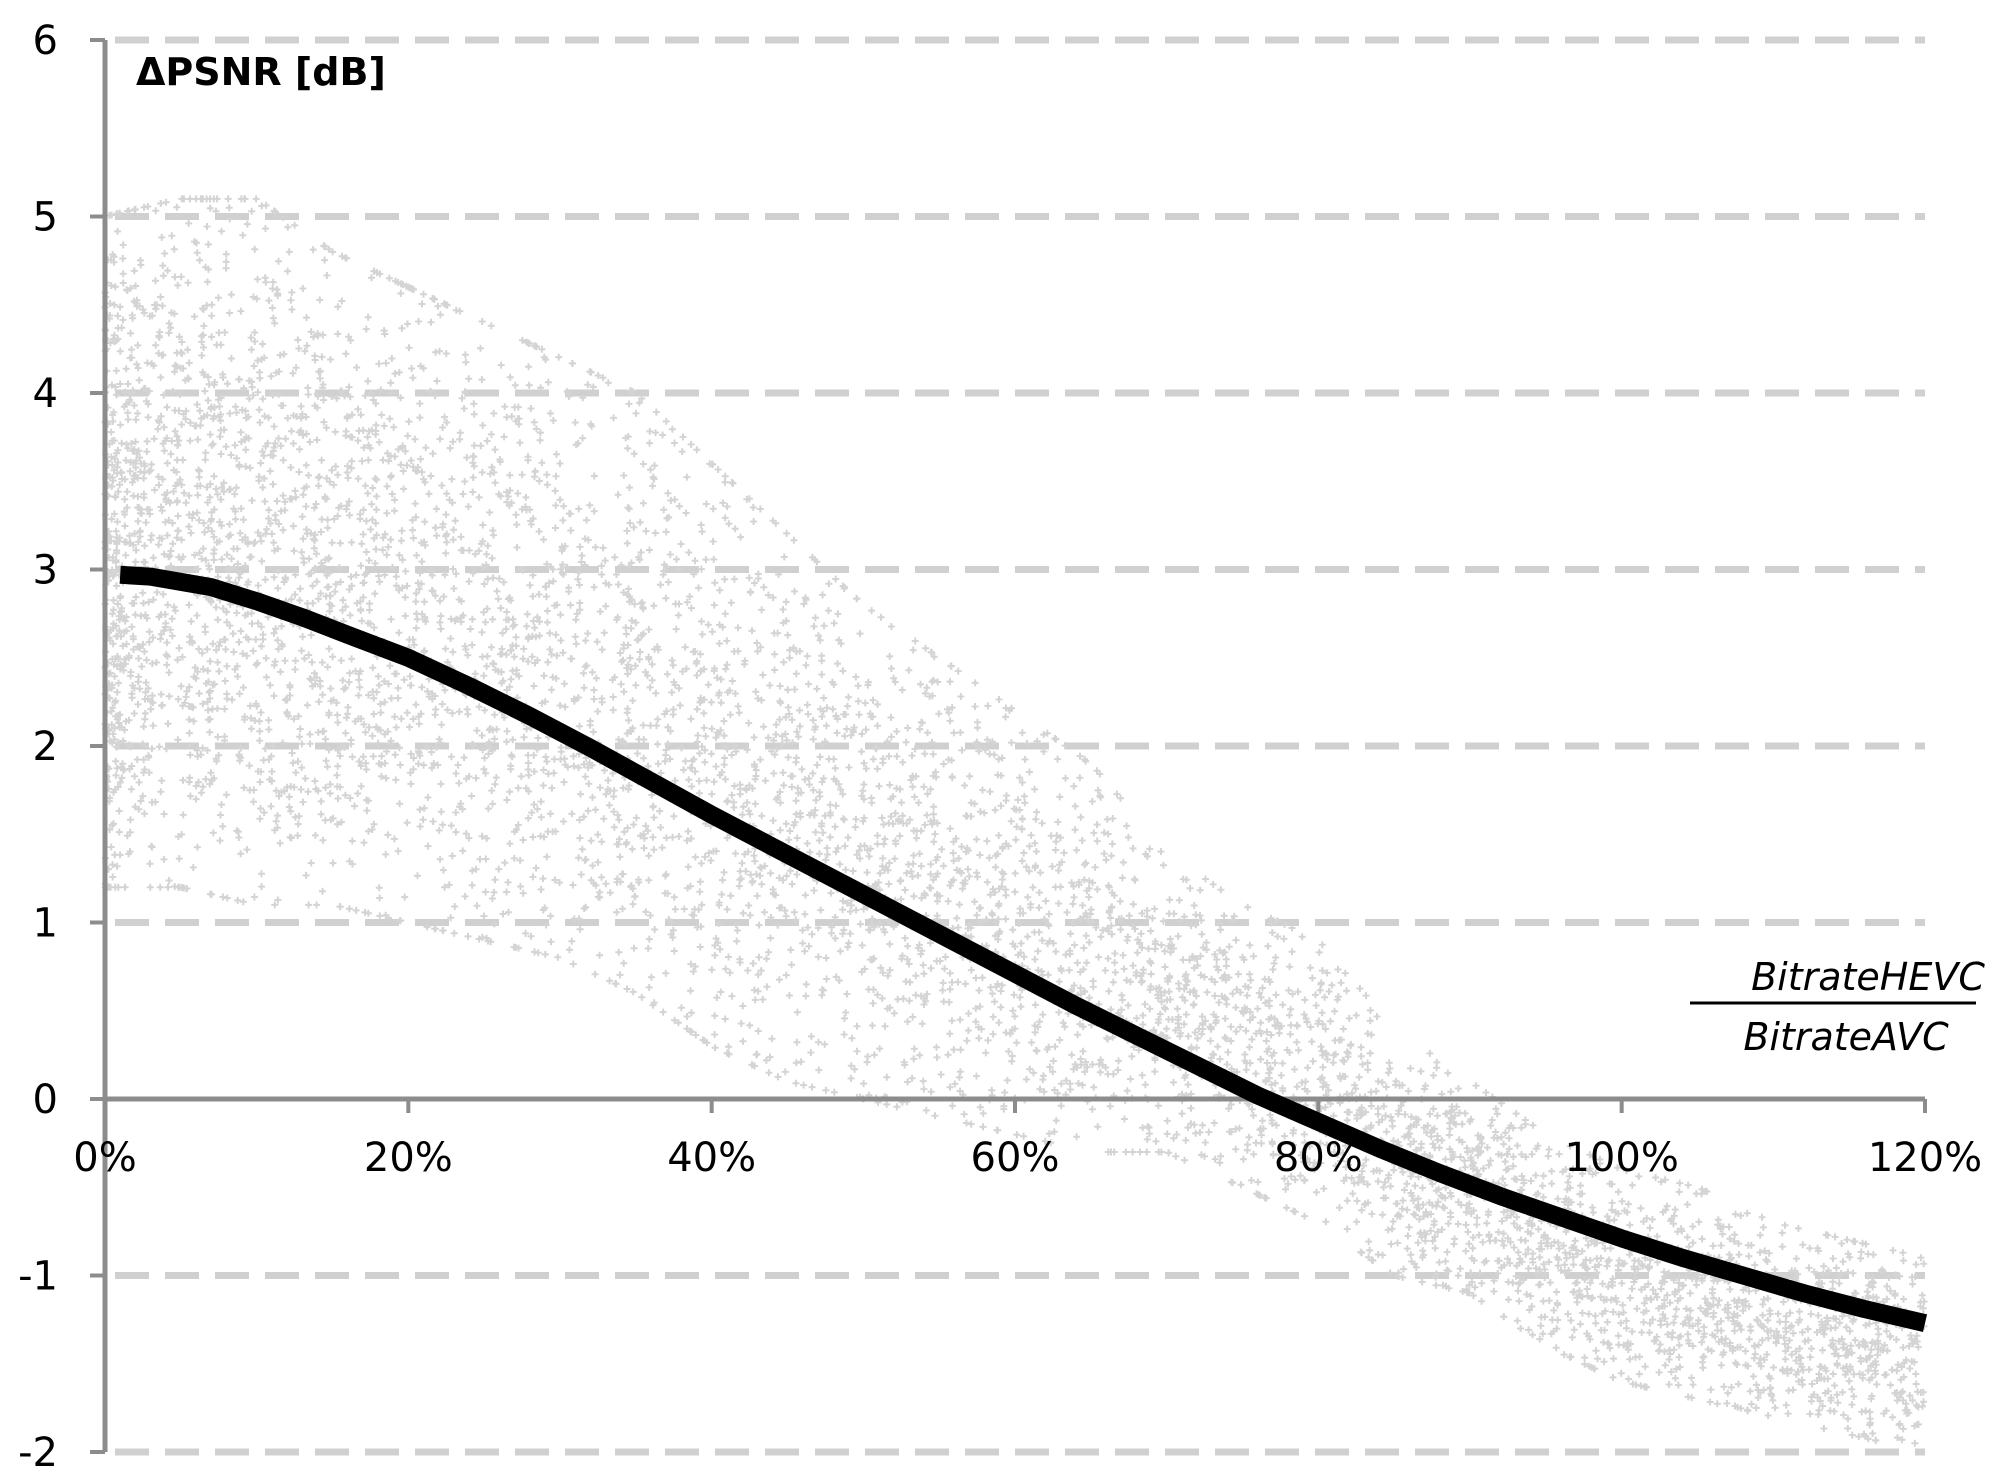 This screenshot has height=1473, width=2000. I want to click on y-tick-label: 3, so click(45, 571).